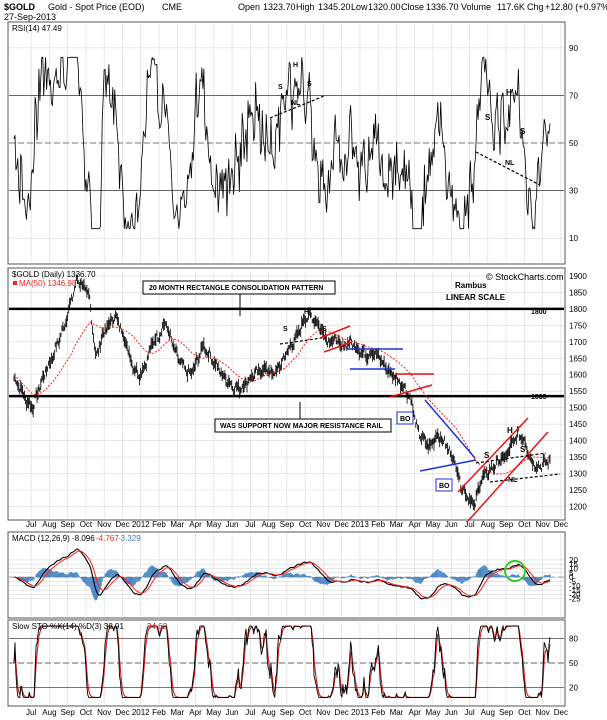 This screenshot has height=720, width=607. I want to click on x-tick-bottom-18: 2013, so click(360, 712).